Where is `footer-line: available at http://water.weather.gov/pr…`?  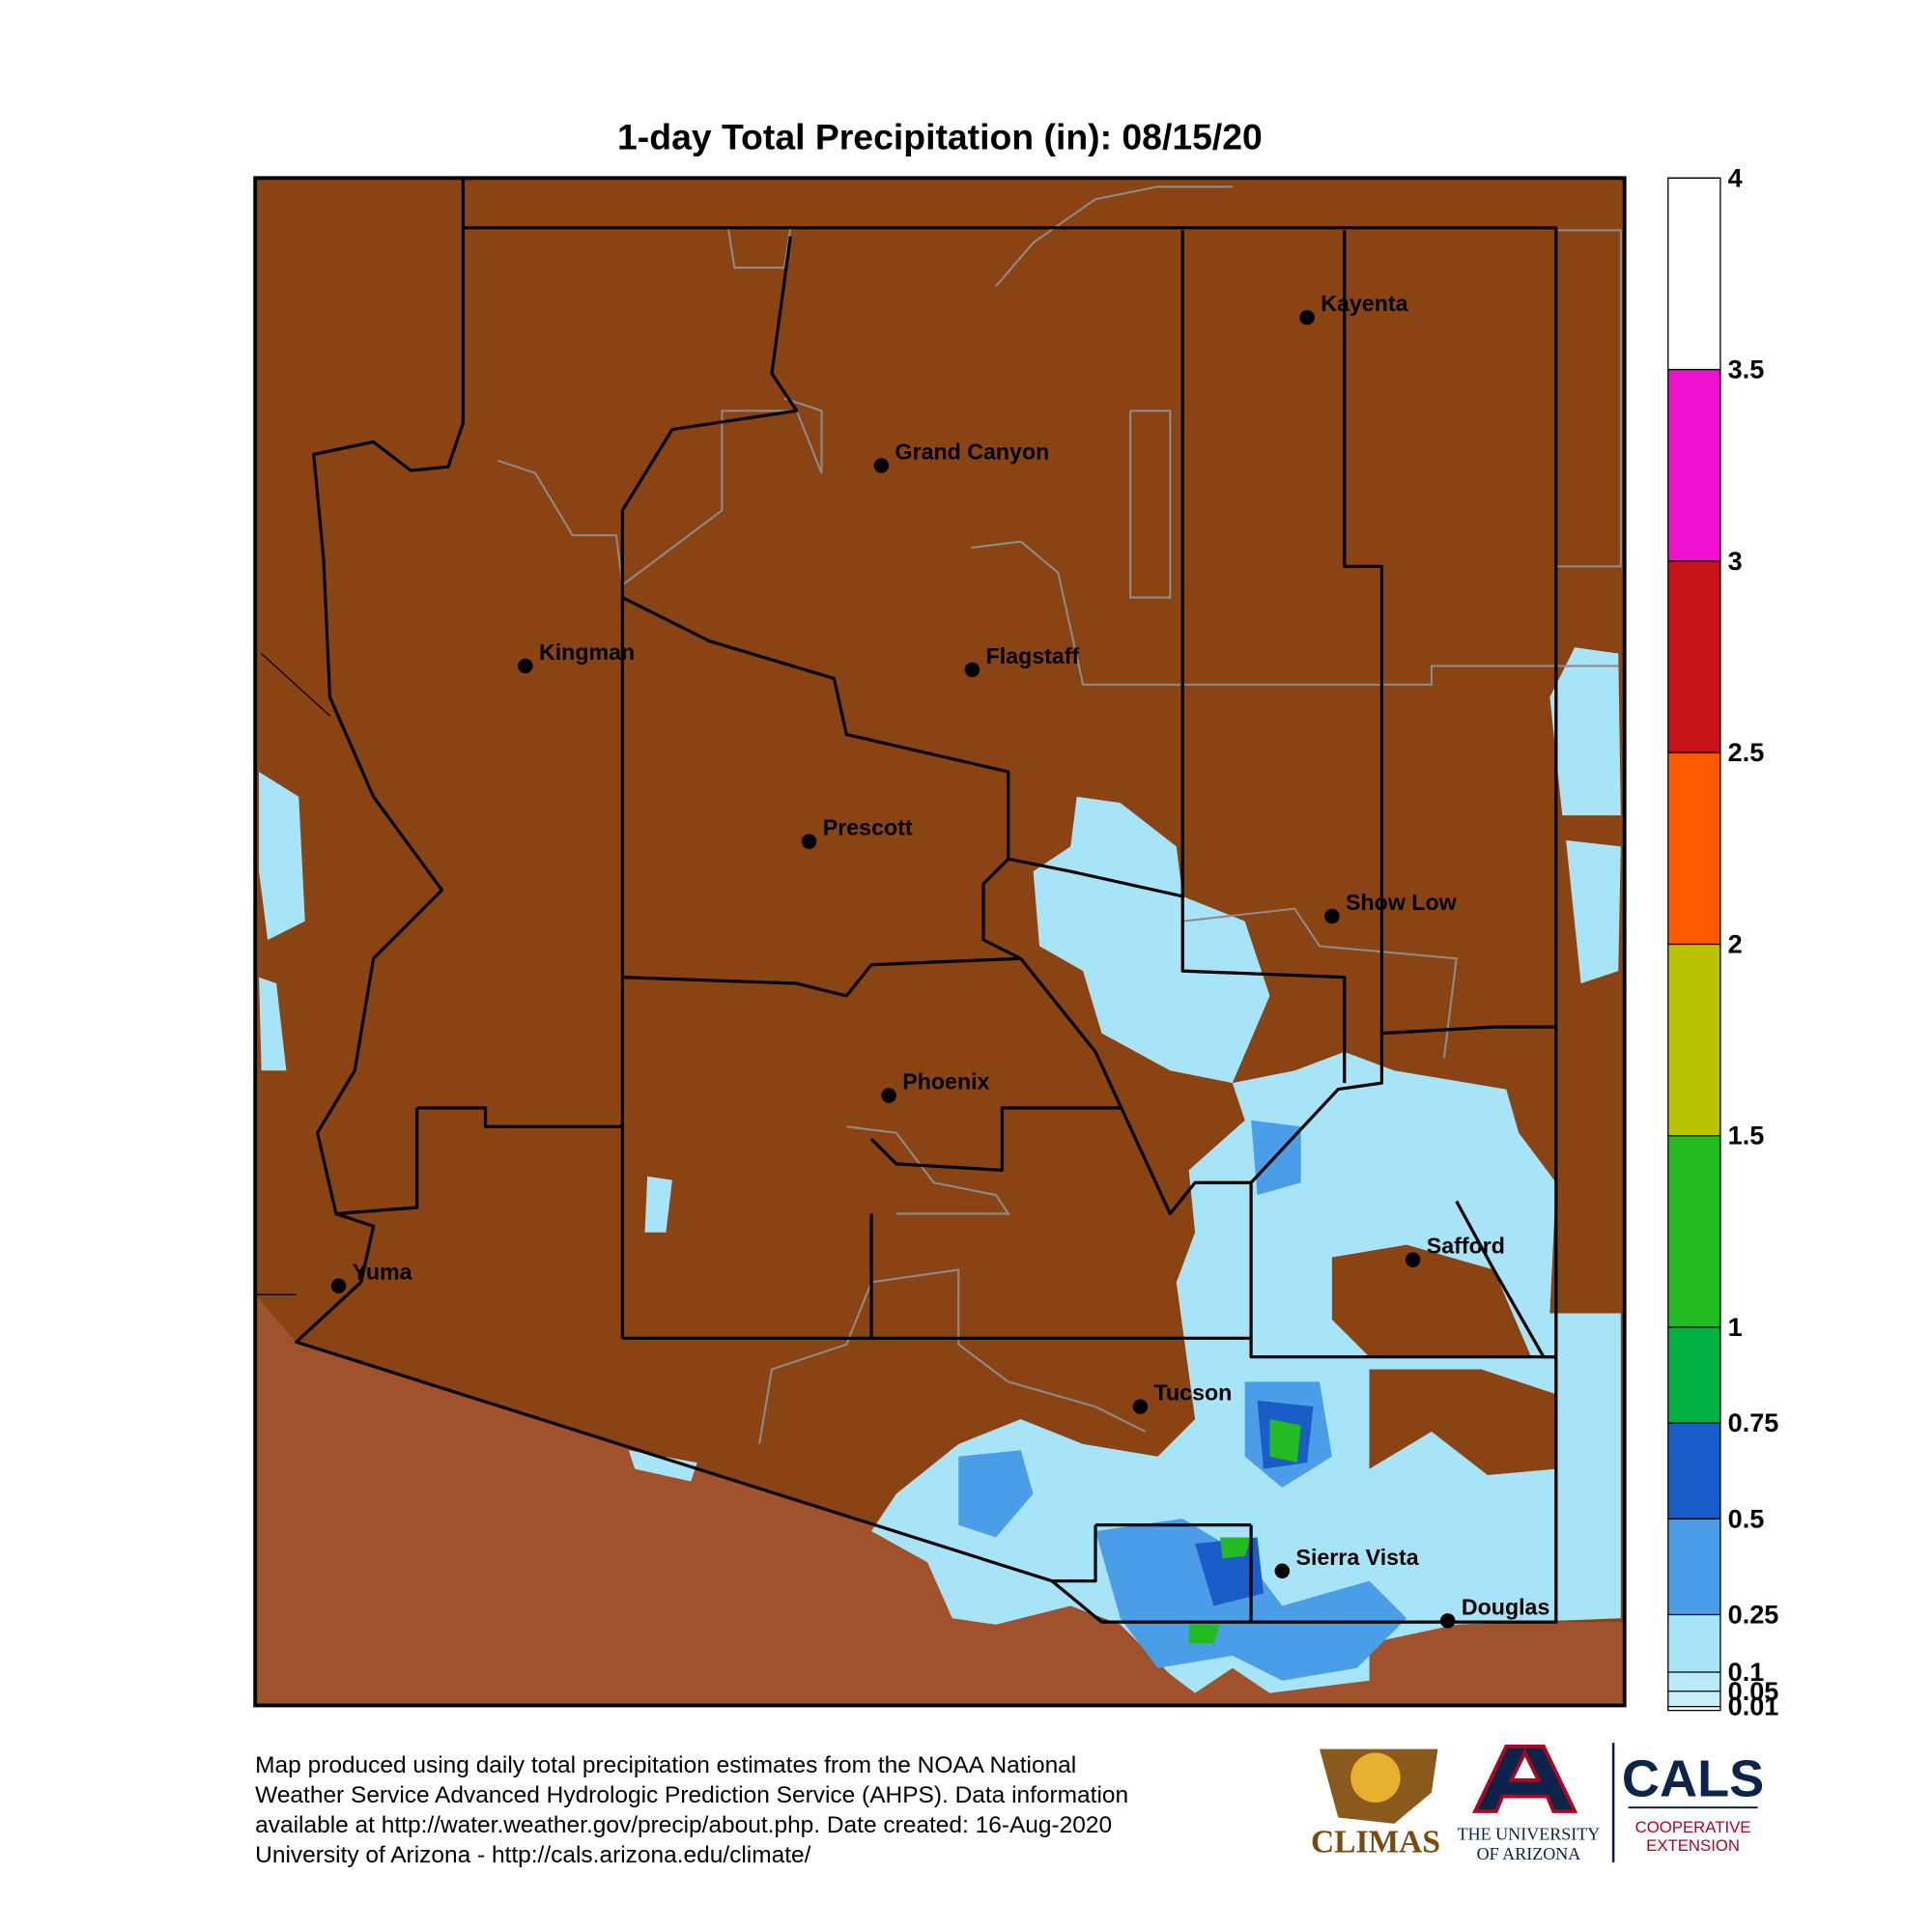 footer-line: available at http://water.weather.gov/pr… is located at coordinates (683, 1825).